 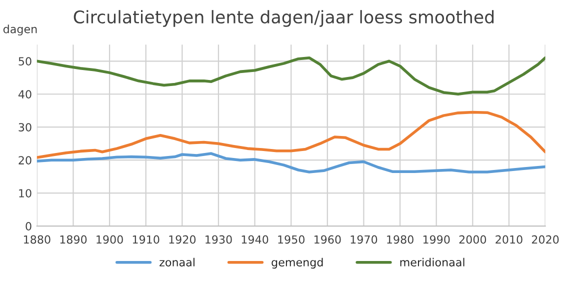 I want to click on x-tick-label: 2000, so click(x=472, y=239).